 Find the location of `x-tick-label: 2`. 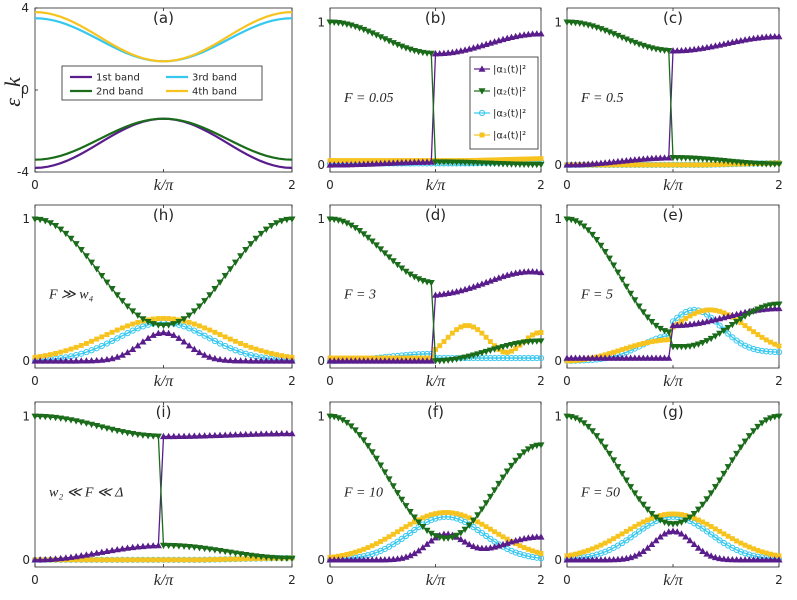

x-tick-label: 2 is located at coordinates (292, 381).